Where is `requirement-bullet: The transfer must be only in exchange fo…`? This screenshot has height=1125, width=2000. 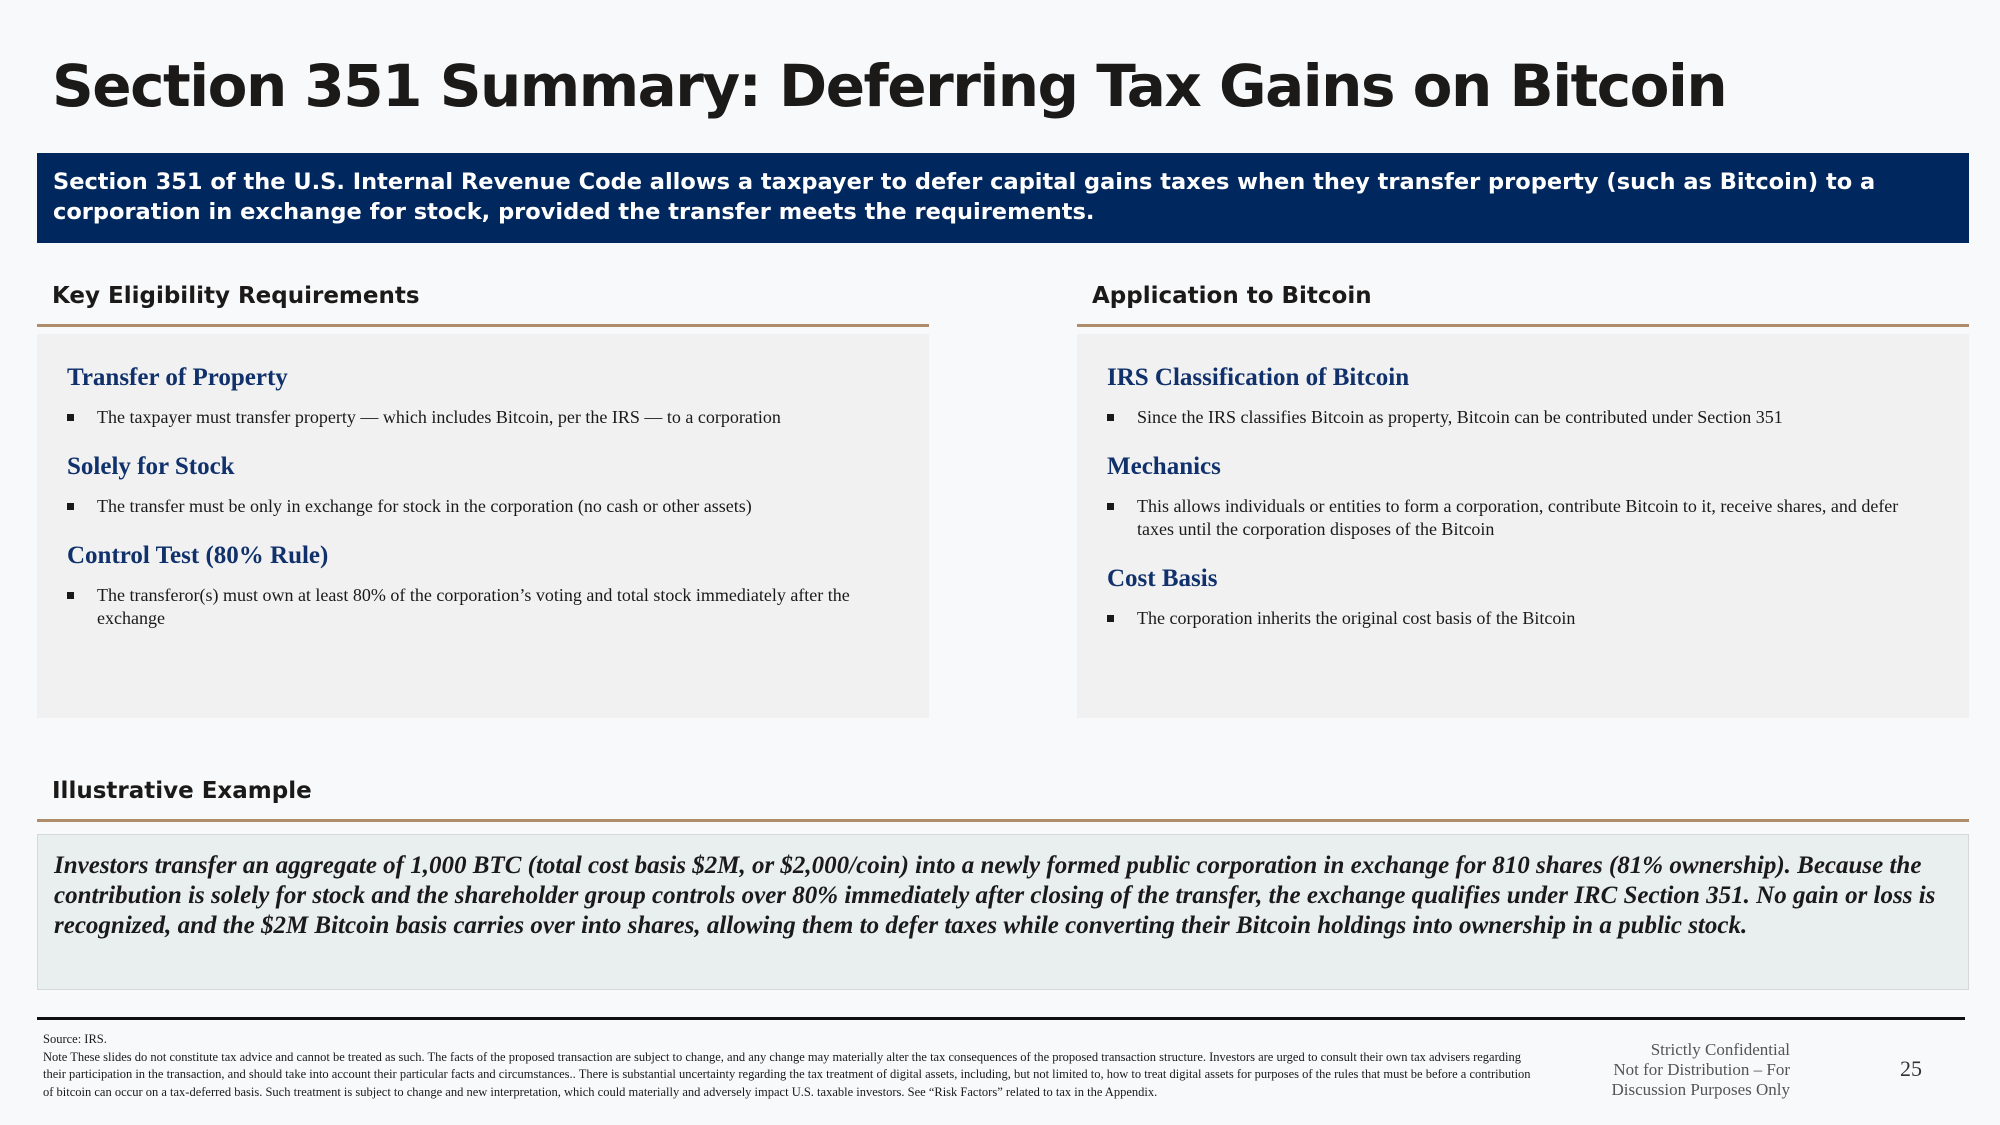 requirement-bullet: The transfer must be only in exchange fo… is located at coordinates (483, 506).